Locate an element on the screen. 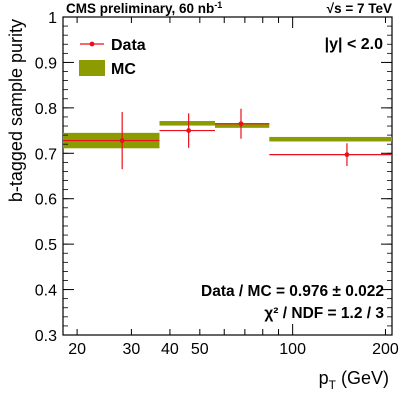 This screenshot has width=407, height=402. x-tick-label-3: 50 is located at coordinates (200, 349).